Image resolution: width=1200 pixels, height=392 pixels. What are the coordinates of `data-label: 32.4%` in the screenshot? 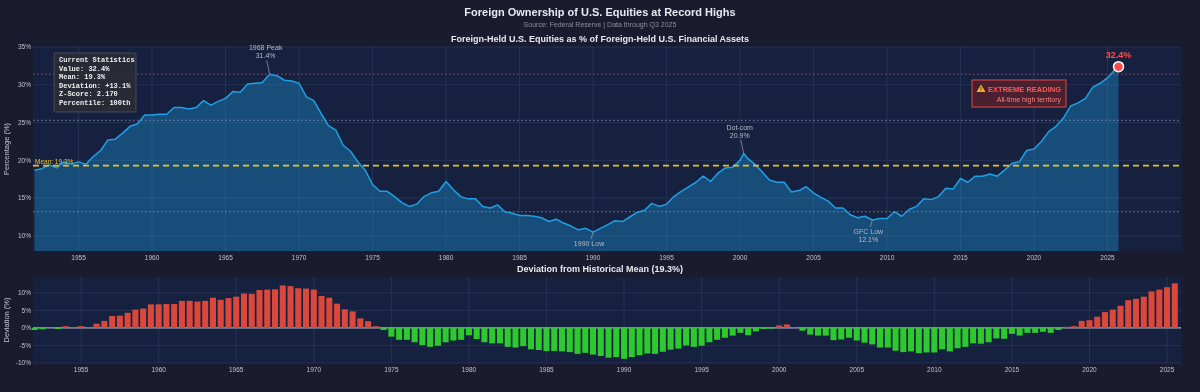 It's located at (1118, 54).